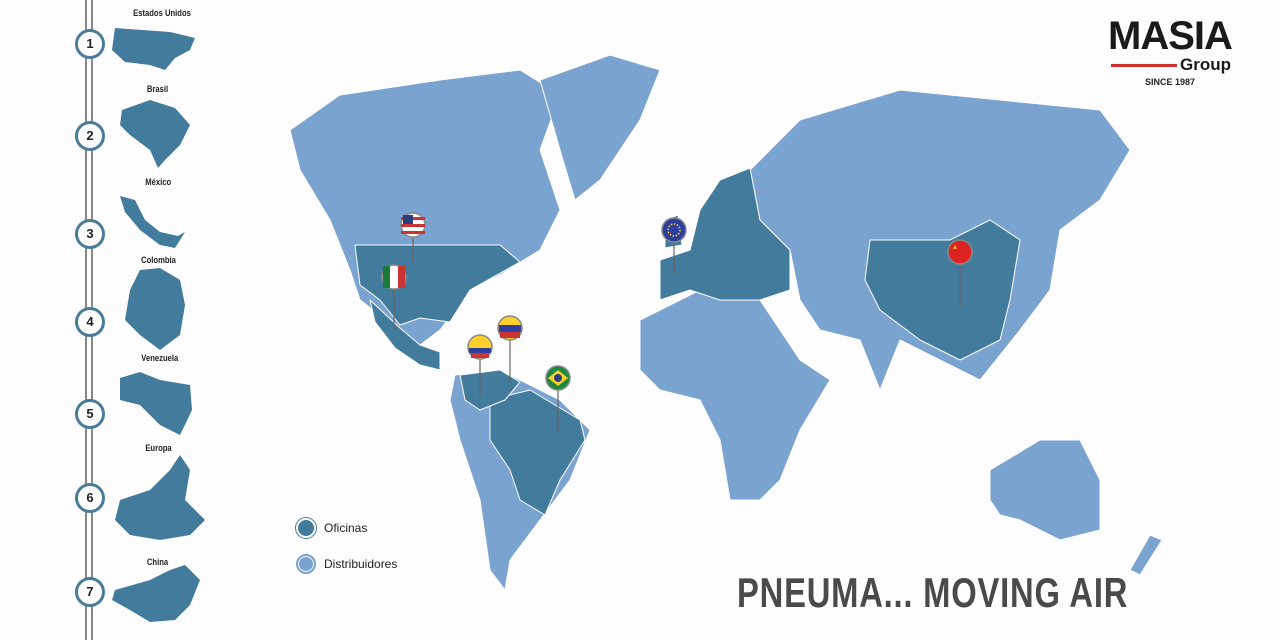  Describe the element at coordinates (537, 452) in the screenshot. I see `brazil` at that location.